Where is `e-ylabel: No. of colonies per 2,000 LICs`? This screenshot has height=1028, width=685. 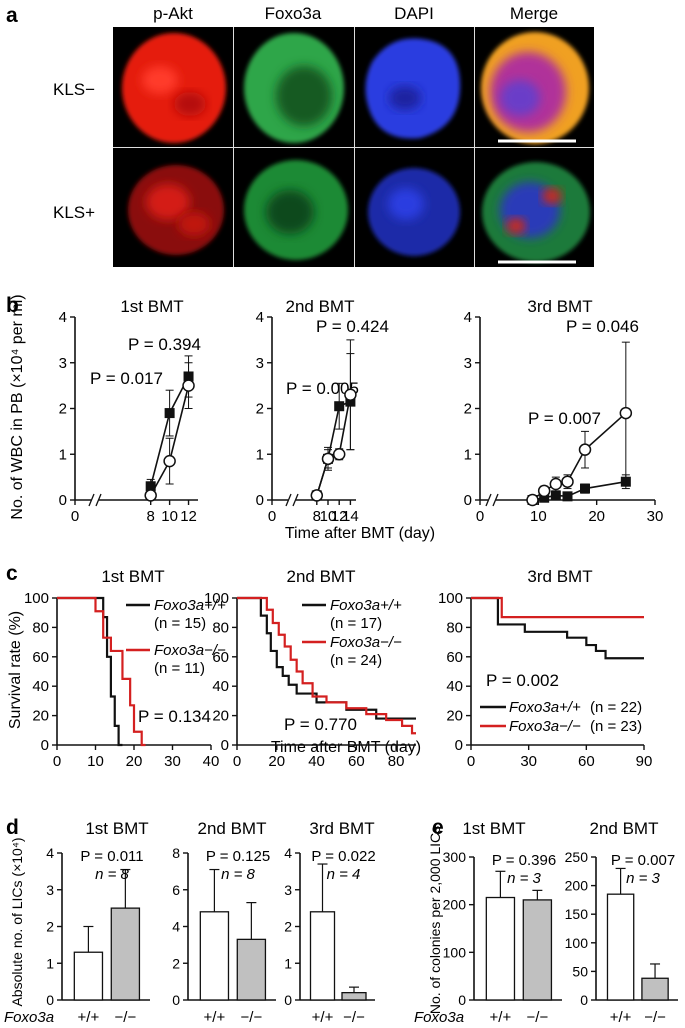 e-ylabel: No. of colonies per 2,000 LICs is located at coordinates (435, 920).